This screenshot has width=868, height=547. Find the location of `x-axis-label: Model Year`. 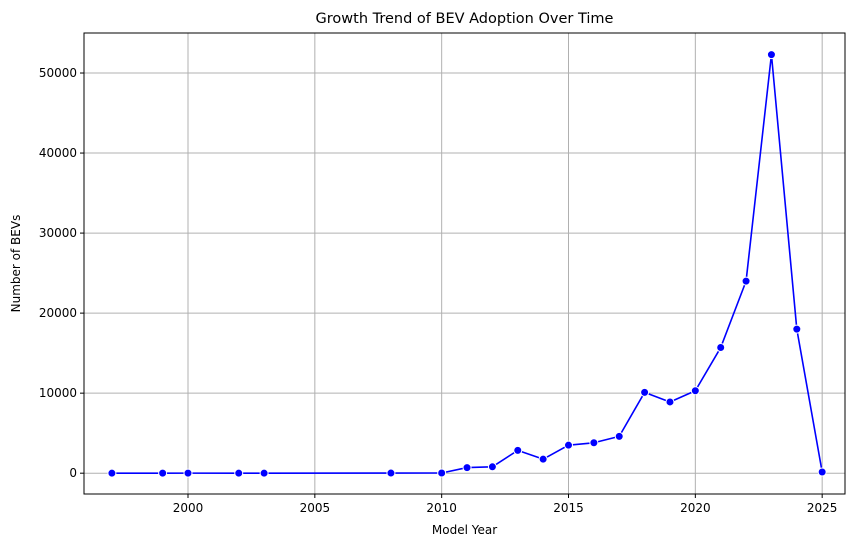

x-axis-label: Model Year is located at coordinates (464, 530).